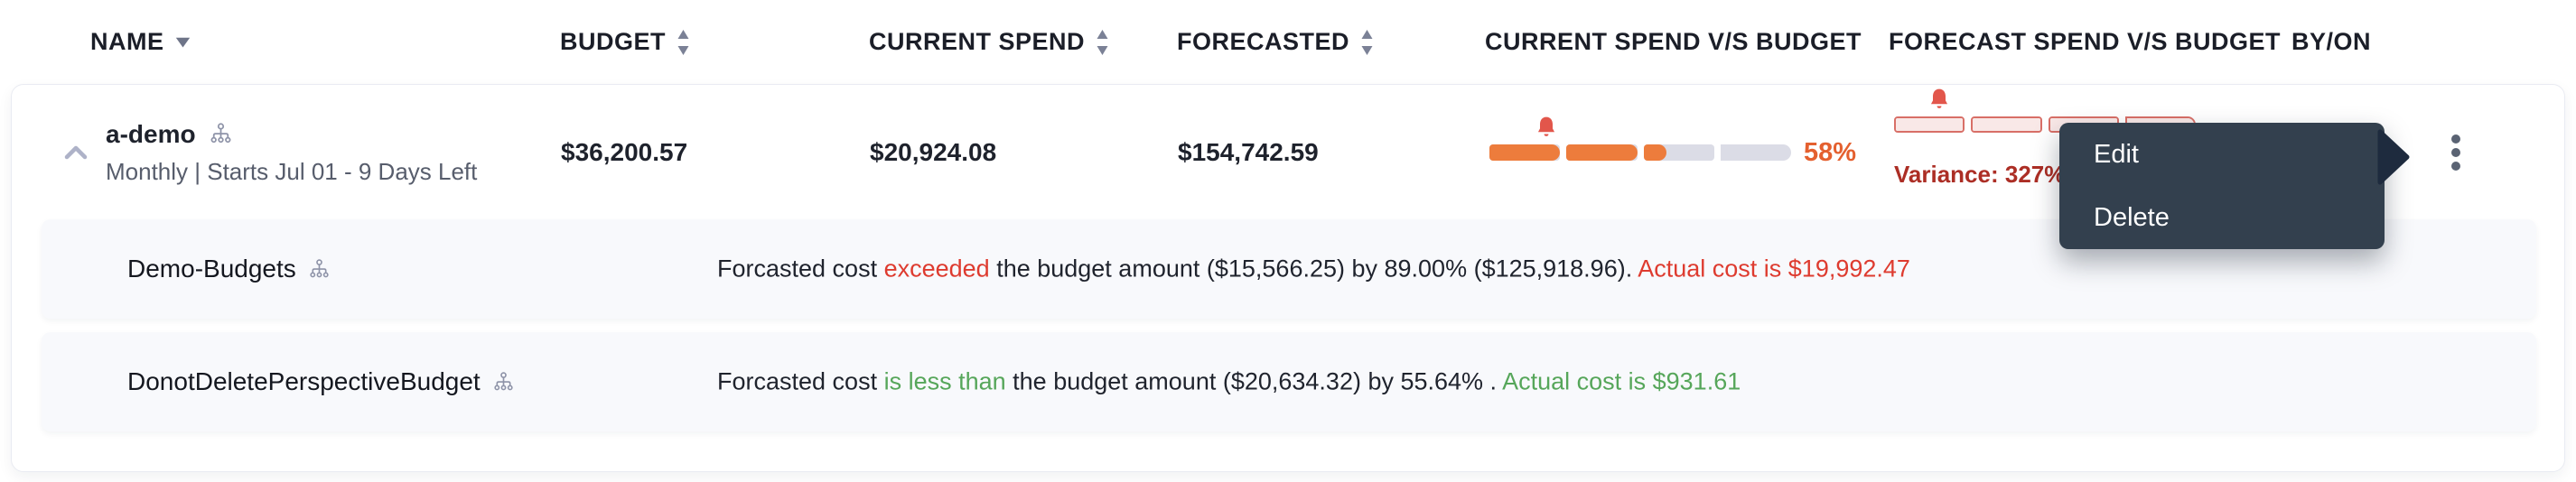  I want to click on column-header-label: CURRENT SPEND, so click(977, 41).